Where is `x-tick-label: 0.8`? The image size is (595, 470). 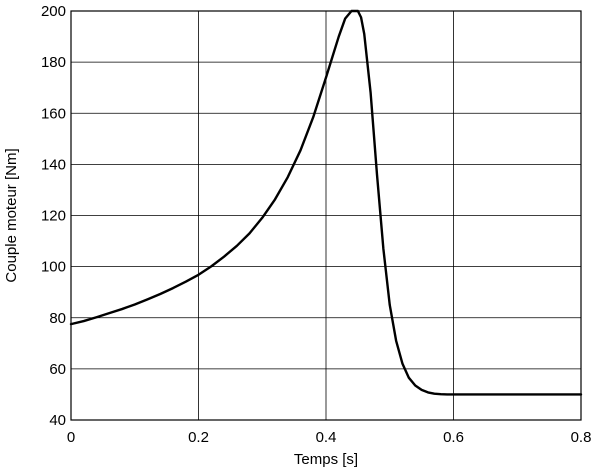
x-tick-label: 0.8 is located at coordinates (581, 437).